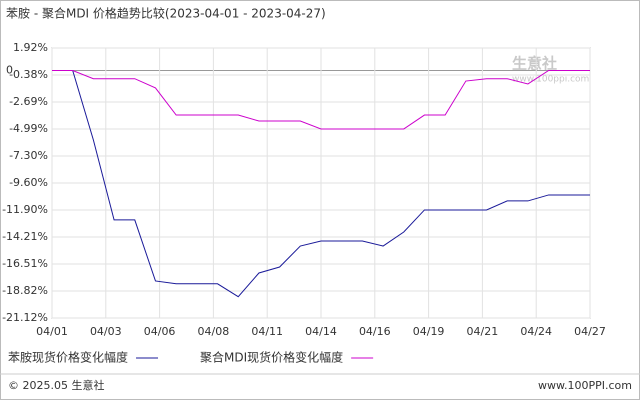 The image size is (640, 400). What do you see at coordinates (28, 74) in the screenshot?
I see `y-tick-label: -0.38%` at bounding box center [28, 74].